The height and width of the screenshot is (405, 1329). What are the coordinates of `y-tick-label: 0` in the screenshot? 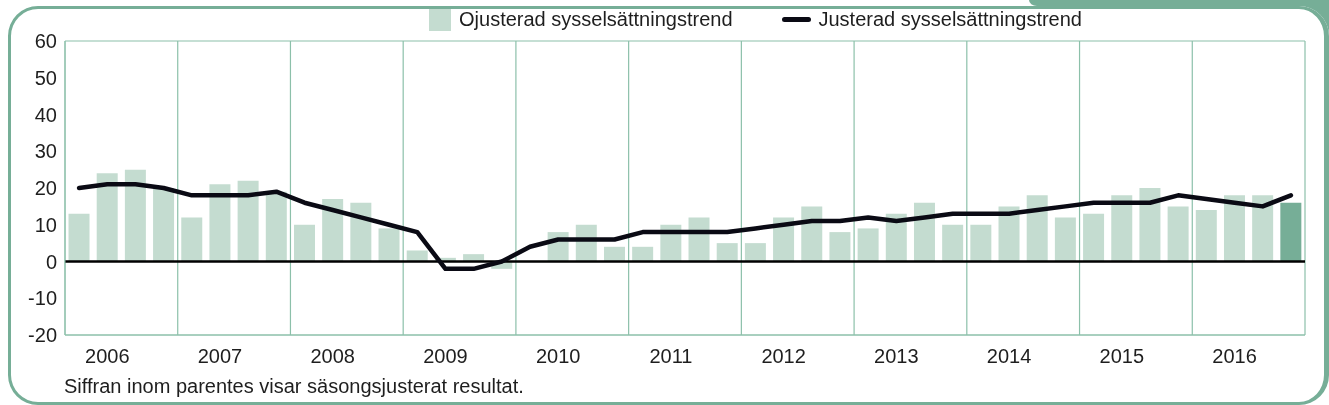 It's located at (51, 261).